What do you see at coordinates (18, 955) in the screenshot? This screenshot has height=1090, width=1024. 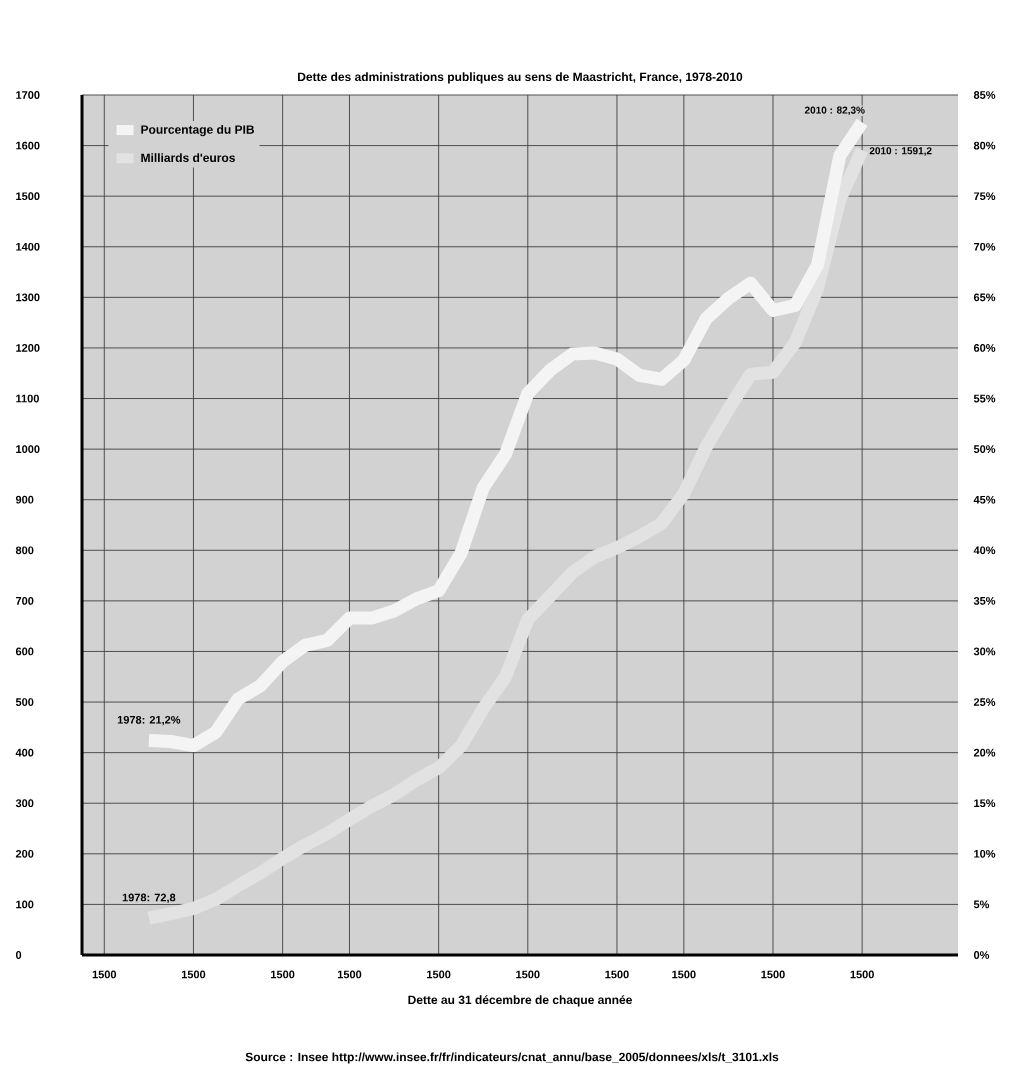 I see `y-tick-label: 0` at bounding box center [18, 955].